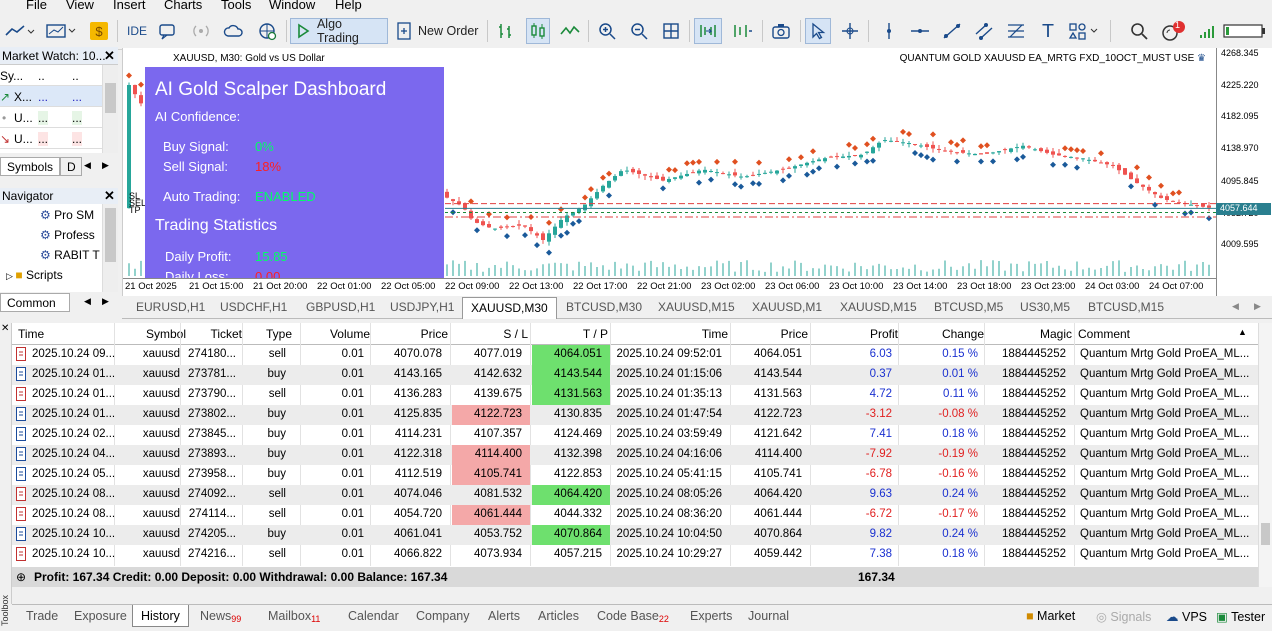 The image size is (1272, 631). I want to click on candlestick-icon, so click(538, 31).